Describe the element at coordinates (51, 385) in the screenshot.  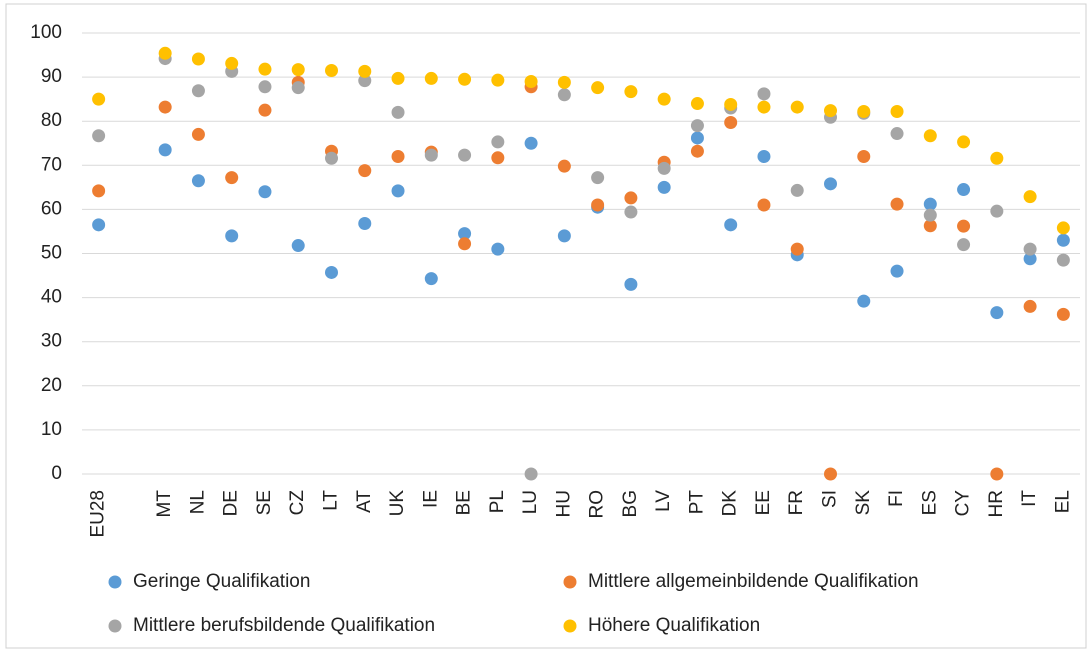
I see `y-tick-label: 20` at that location.